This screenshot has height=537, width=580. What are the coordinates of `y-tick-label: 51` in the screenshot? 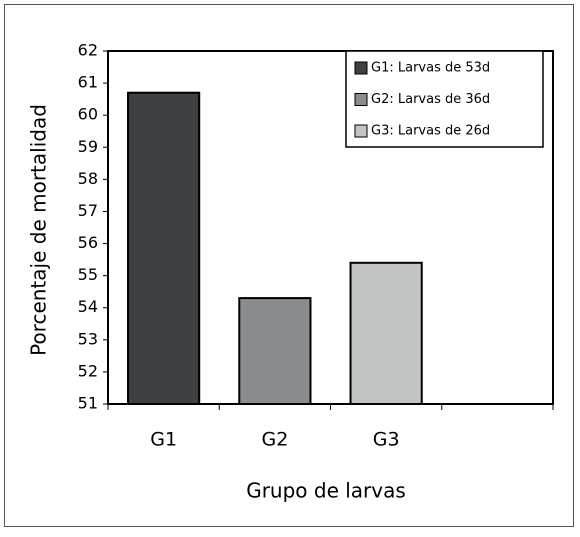 It's located at (88, 403).